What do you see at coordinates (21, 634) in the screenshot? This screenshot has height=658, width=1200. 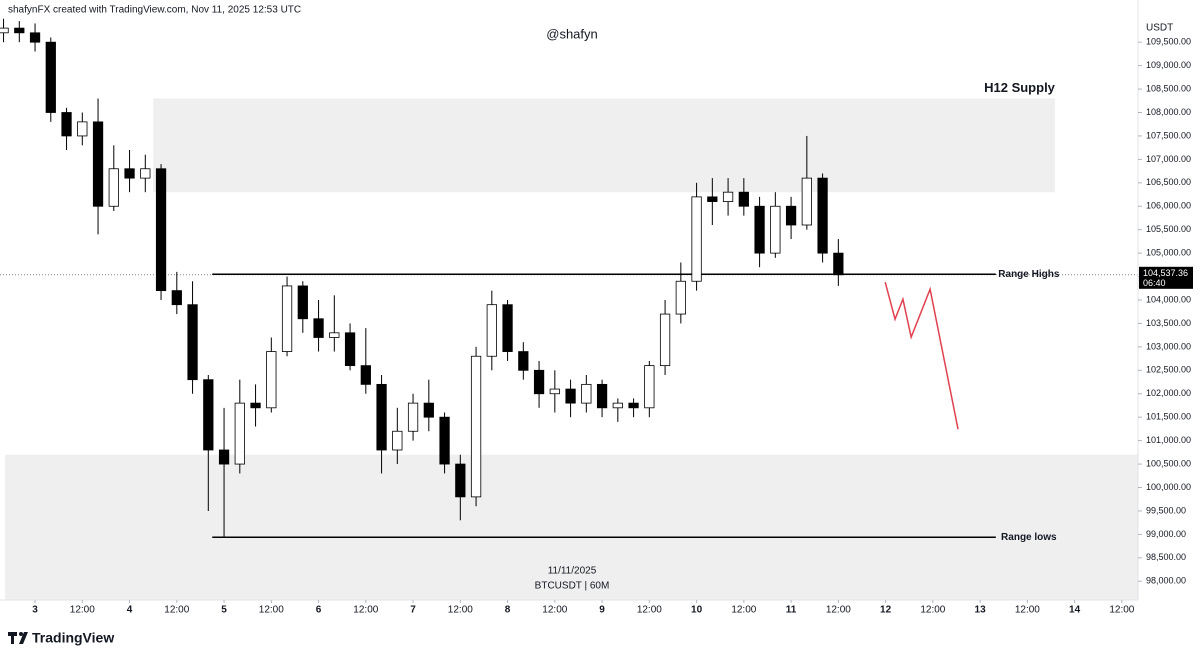 I see `brand-logo-dot` at bounding box center [21, 634].